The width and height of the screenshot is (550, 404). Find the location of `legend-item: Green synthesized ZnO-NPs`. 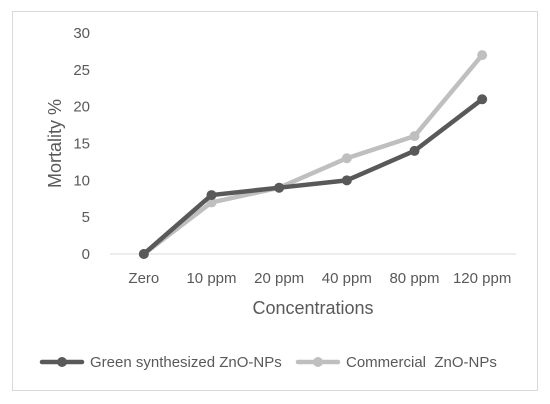

legend-item: Green synthesized ZnO-NPs is located at coordinates (160, 362).